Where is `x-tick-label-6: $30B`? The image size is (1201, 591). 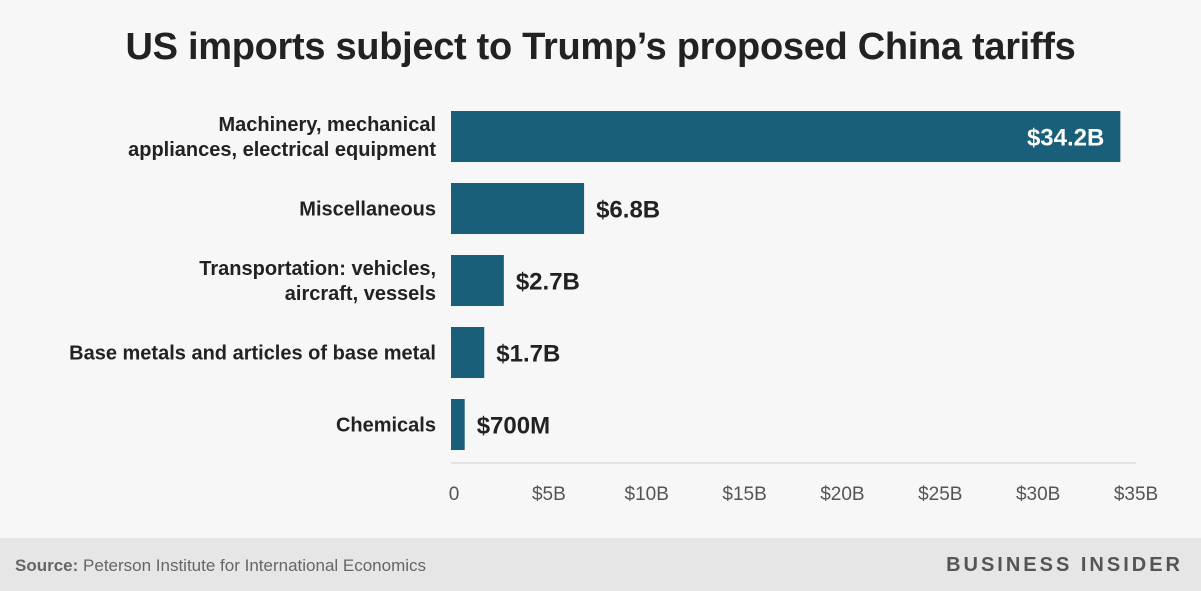 x-tick-label-6: $30B is located at coordinates (1038, 494).